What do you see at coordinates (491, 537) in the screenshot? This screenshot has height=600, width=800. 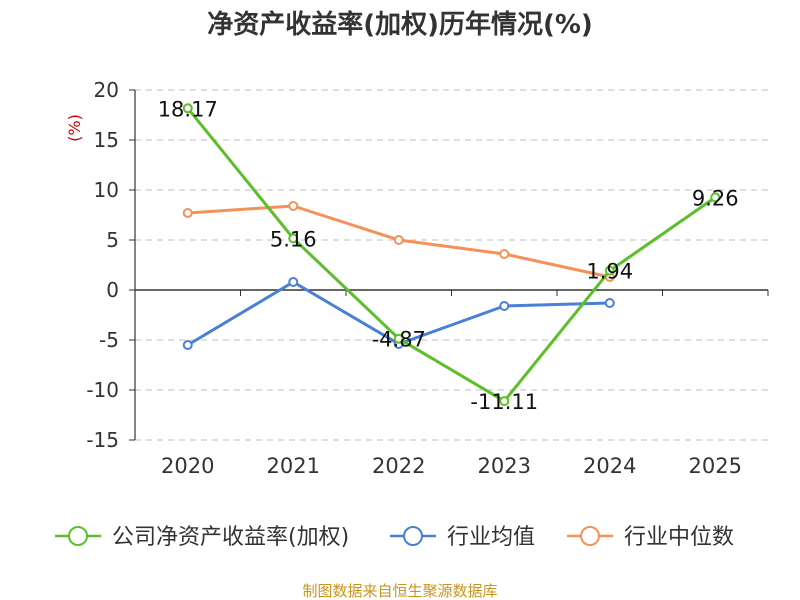 I see `legend-label: 行业均值` at bounding box center [491, 537].